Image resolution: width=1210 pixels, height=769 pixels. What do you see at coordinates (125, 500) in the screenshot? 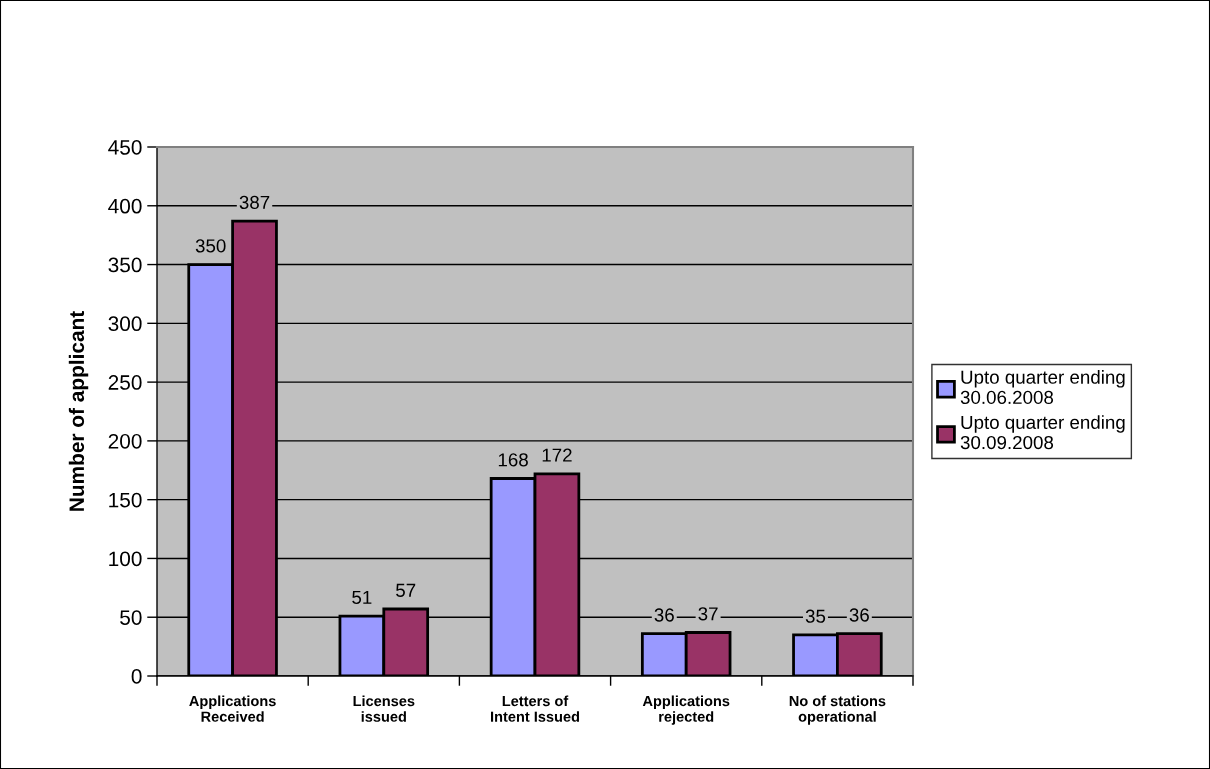
I see `y-tick-label: 150` at bounding box center [125, 500].